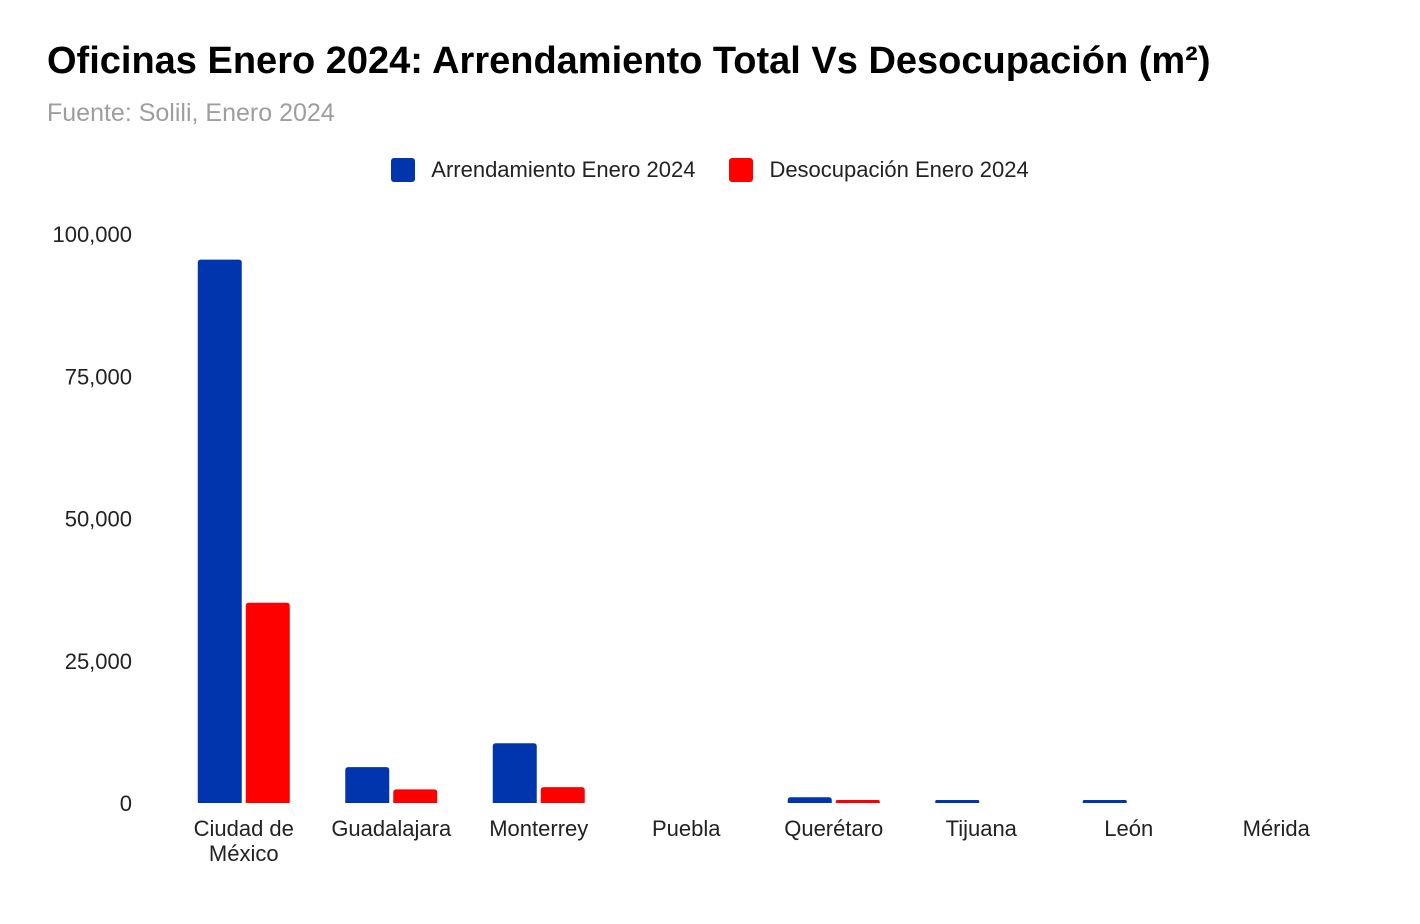 This screenshot has height=924, width=1420. I want to click on x-tick-label: Guadalajara, so click(391, 828).